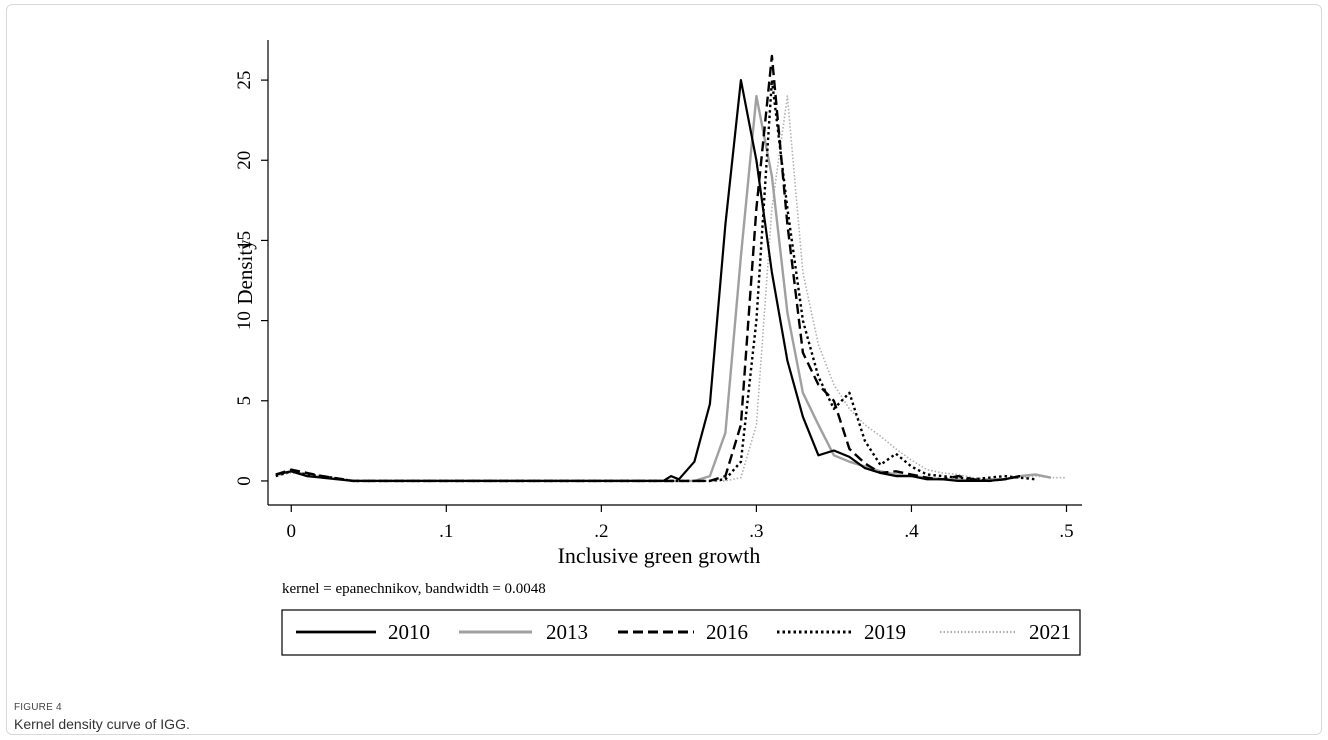 The image size is (1328, 740). What do you see at coordinates (601, 531) in the screenshot?
I see `x-tick-label: .2` at bounding box center [601, 531].